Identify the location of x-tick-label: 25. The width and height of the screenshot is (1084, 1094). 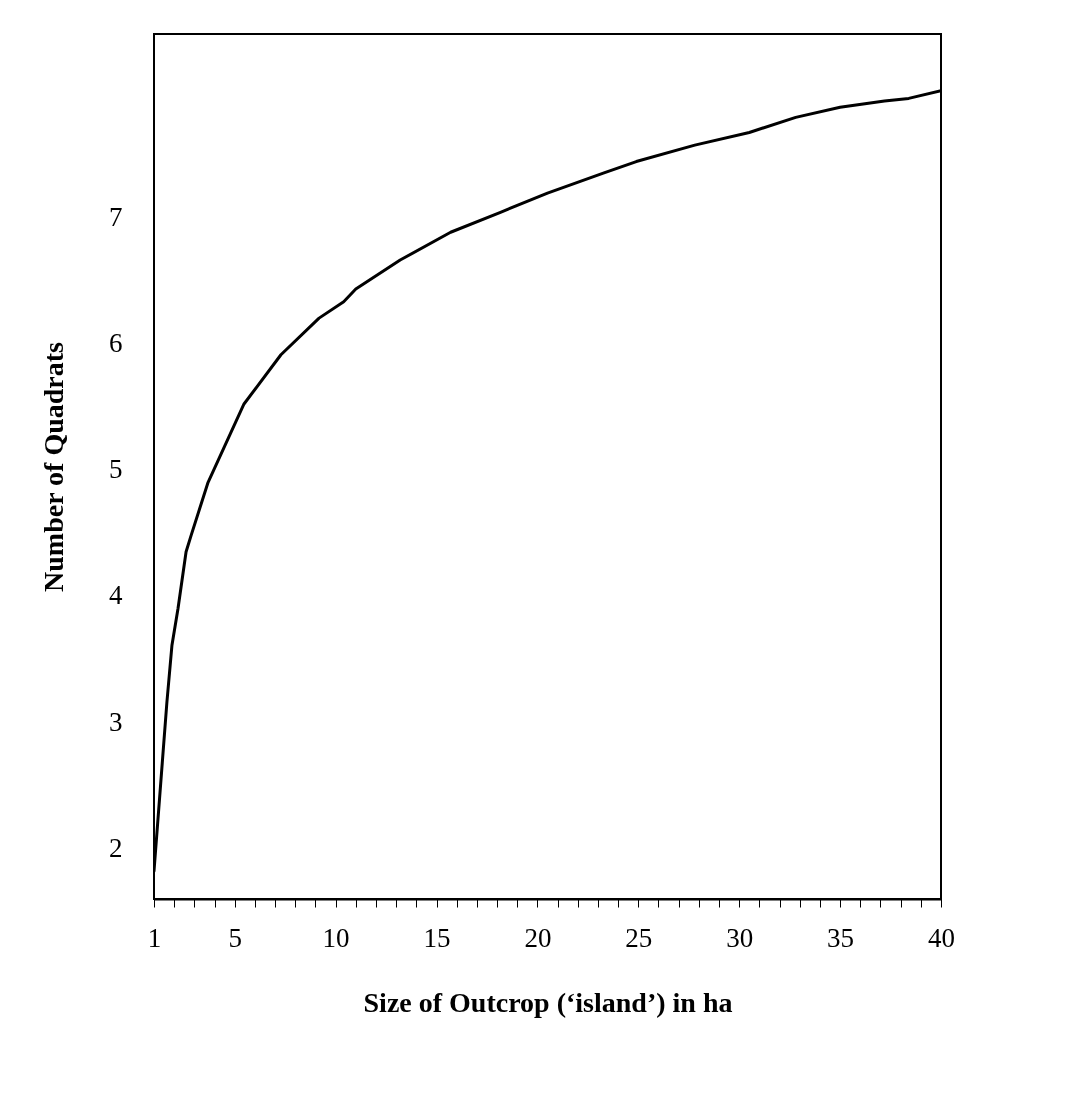
(639, 937).